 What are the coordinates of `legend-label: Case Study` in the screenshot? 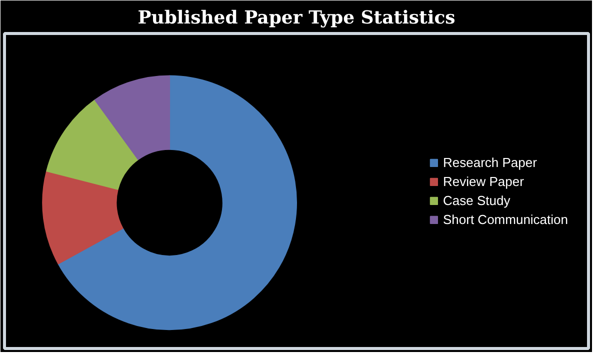 It's located at (476, 200).